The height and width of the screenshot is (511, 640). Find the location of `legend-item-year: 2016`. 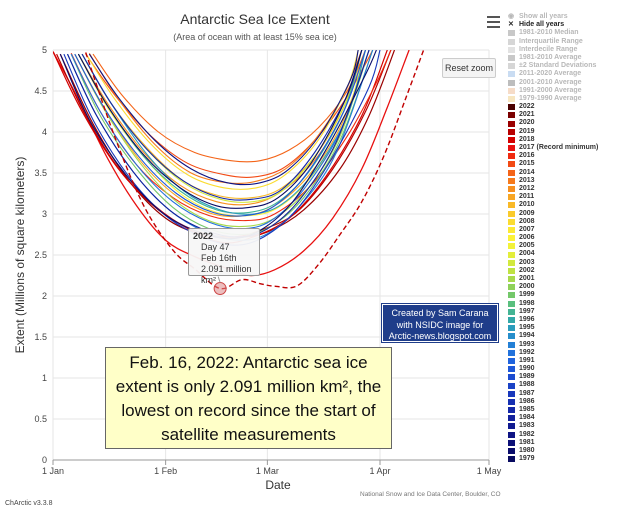

legend-item-year: 2016 is located at coordinates (573, 156).